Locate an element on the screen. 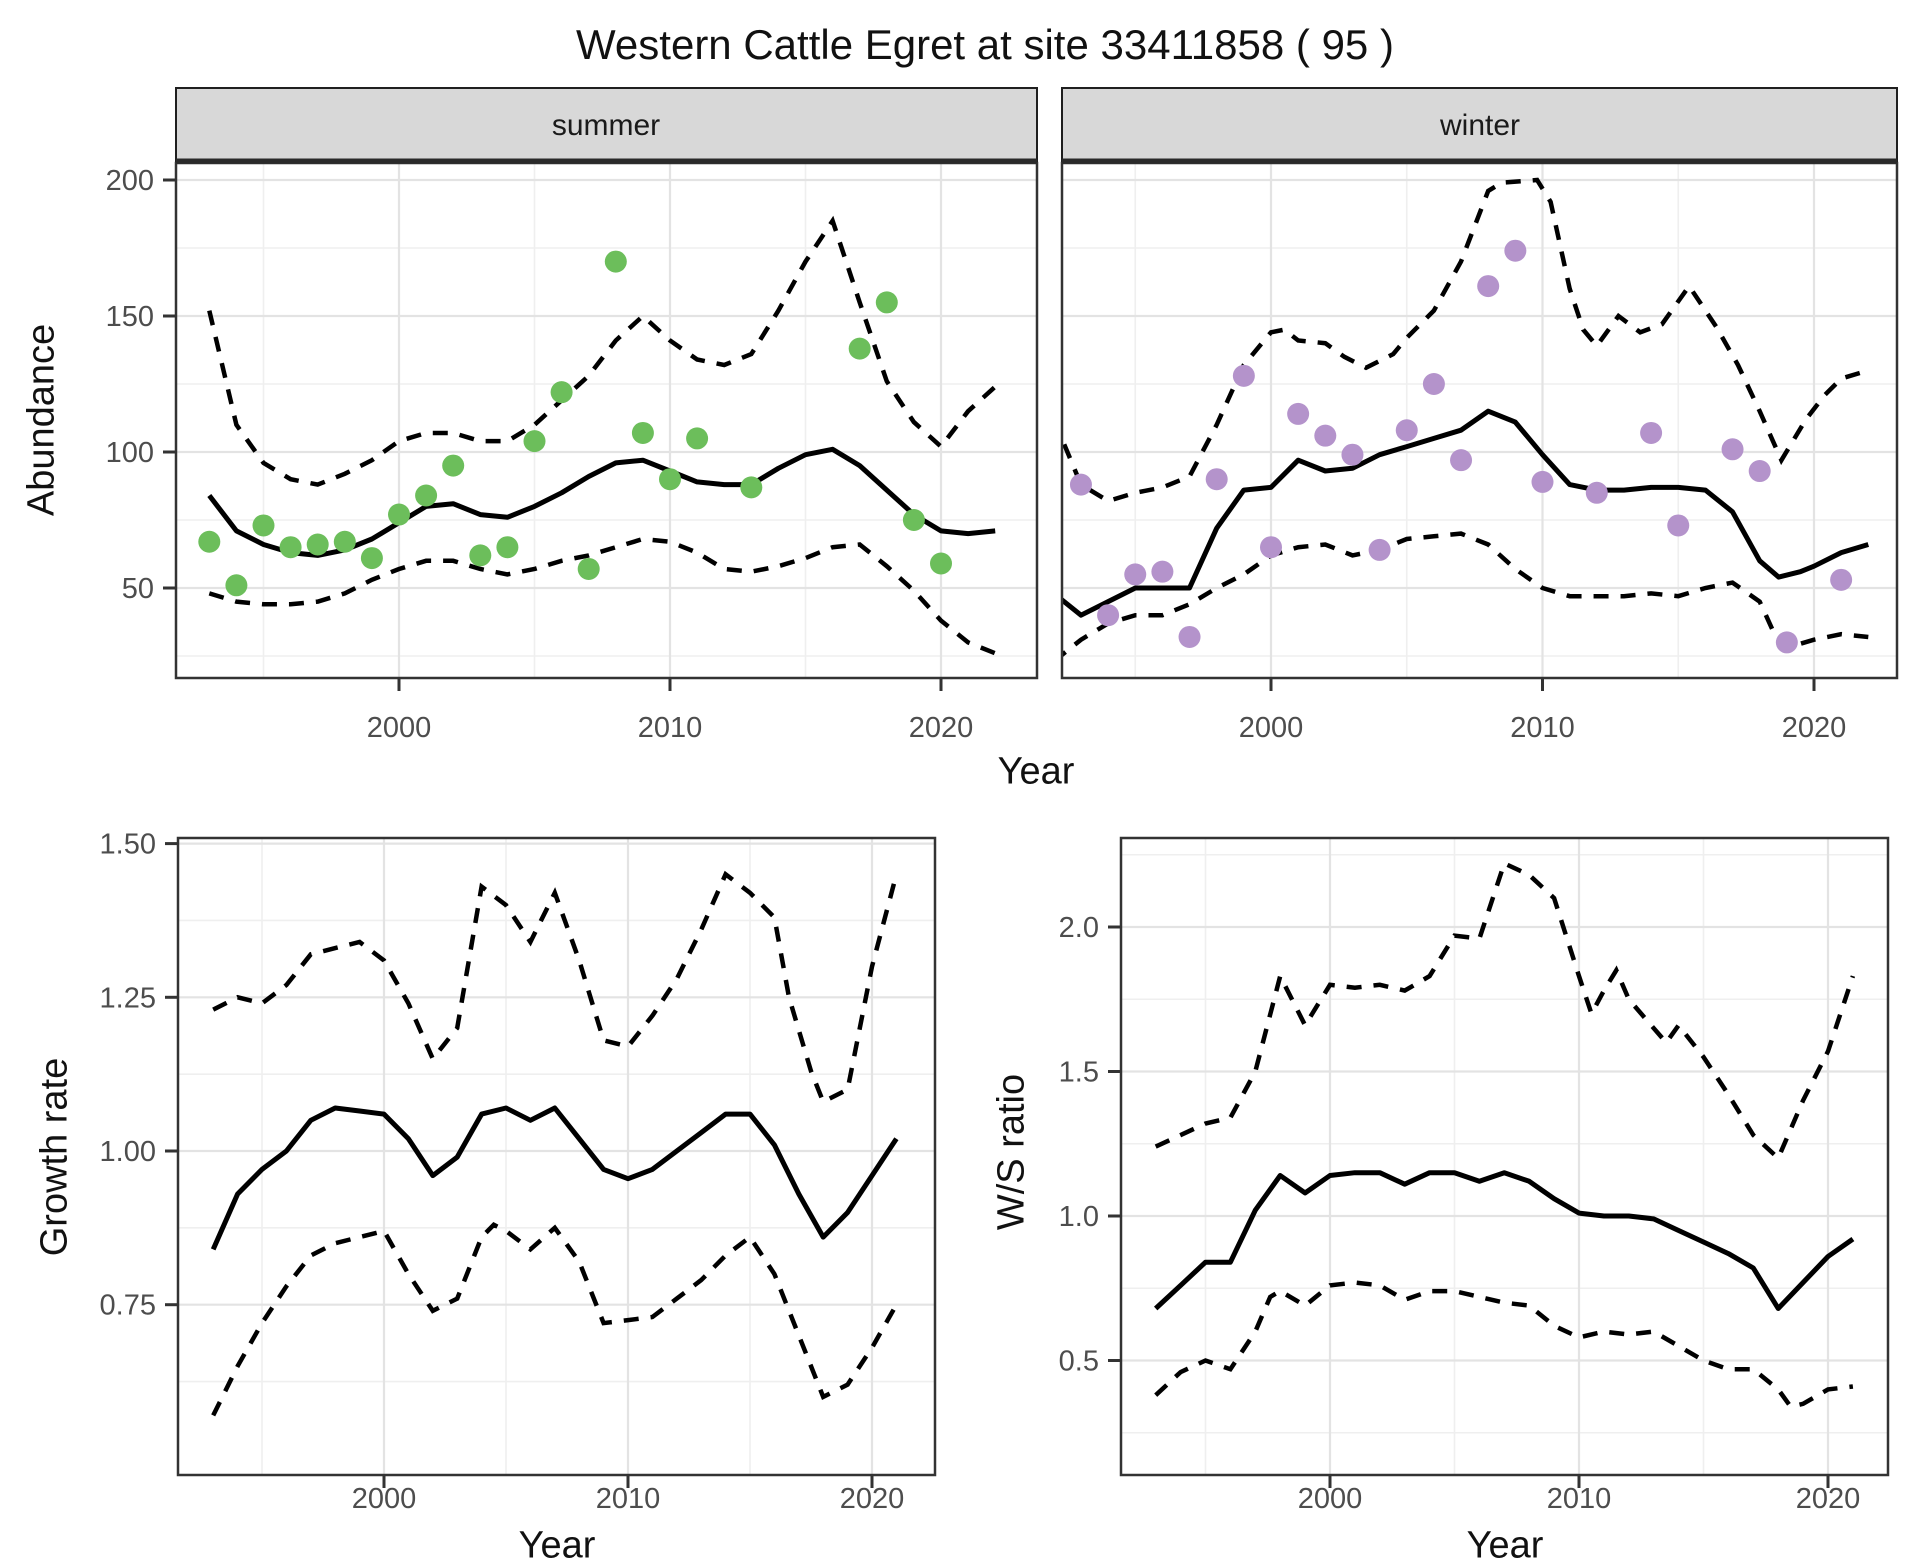 The height and width of the screenshot is (1560, 1920). abundance-x-axis-title: Year is located at coordinates (1036, 771).